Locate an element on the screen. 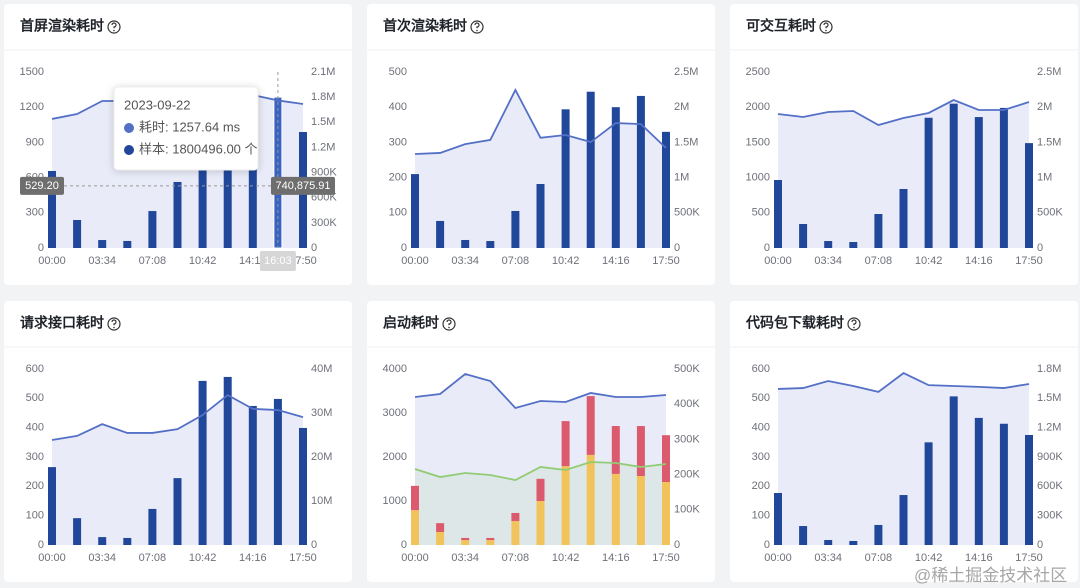 The height and width of the screenshot is (588, 1080). pointer-label-bg is located at coordinates (303, 185).